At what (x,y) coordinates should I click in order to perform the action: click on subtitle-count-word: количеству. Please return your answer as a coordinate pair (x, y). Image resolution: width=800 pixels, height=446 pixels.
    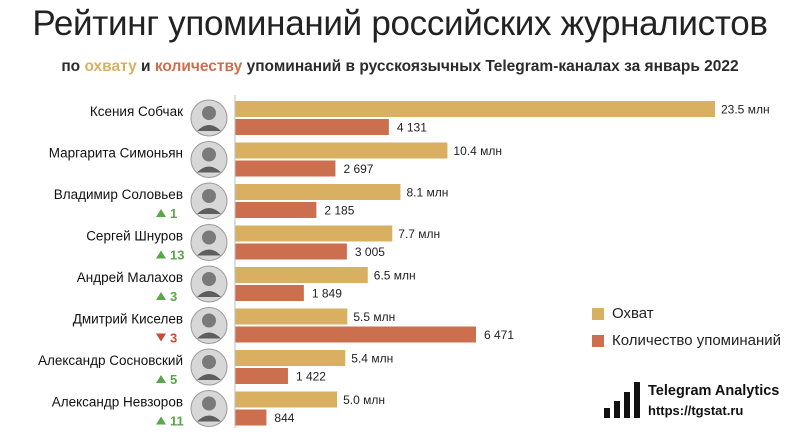
    Looking at the image, I should click on (198, 66).